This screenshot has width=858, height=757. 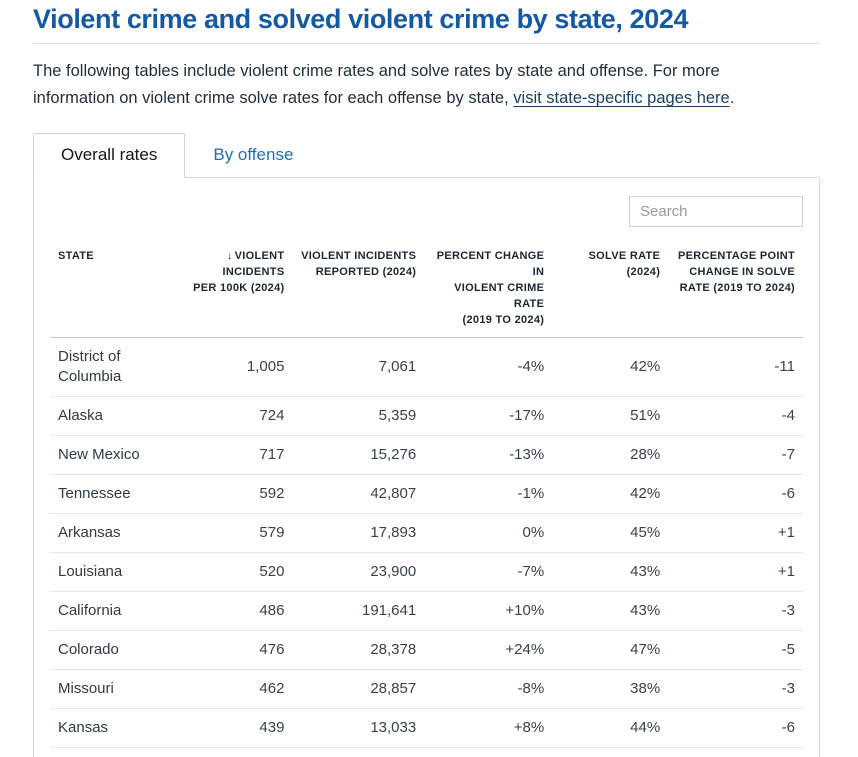 I want to click on column-header-reported-label: Violent incidents reported (2024), so click(x=359, y=264).